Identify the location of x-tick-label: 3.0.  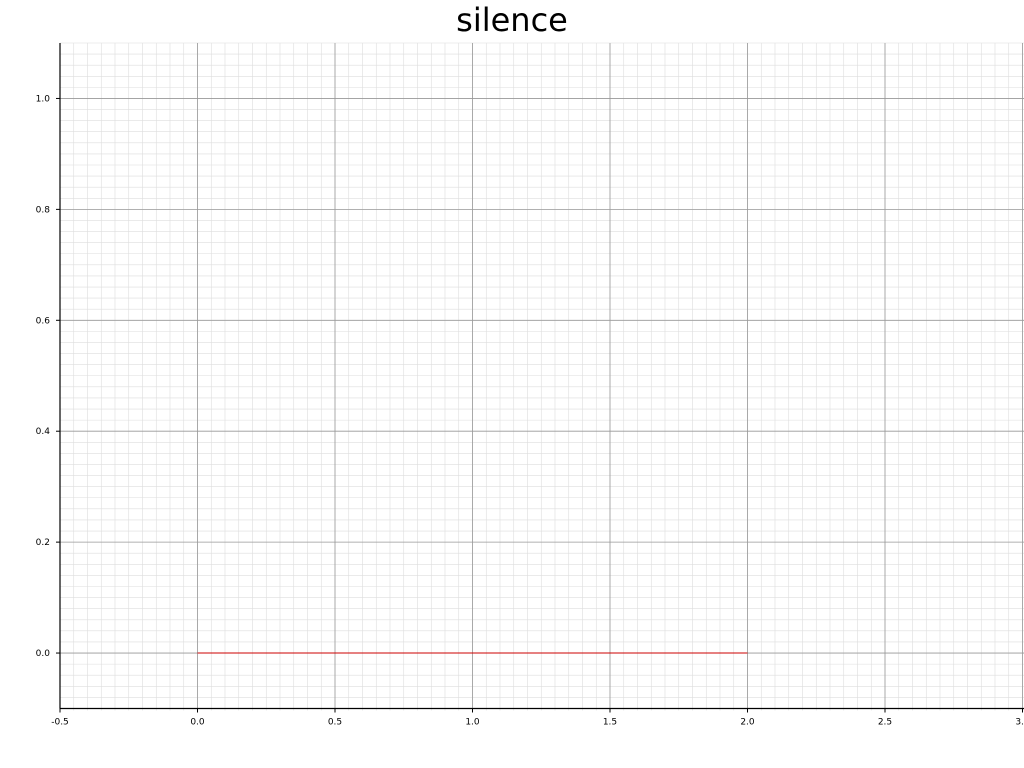
(1019, 723).